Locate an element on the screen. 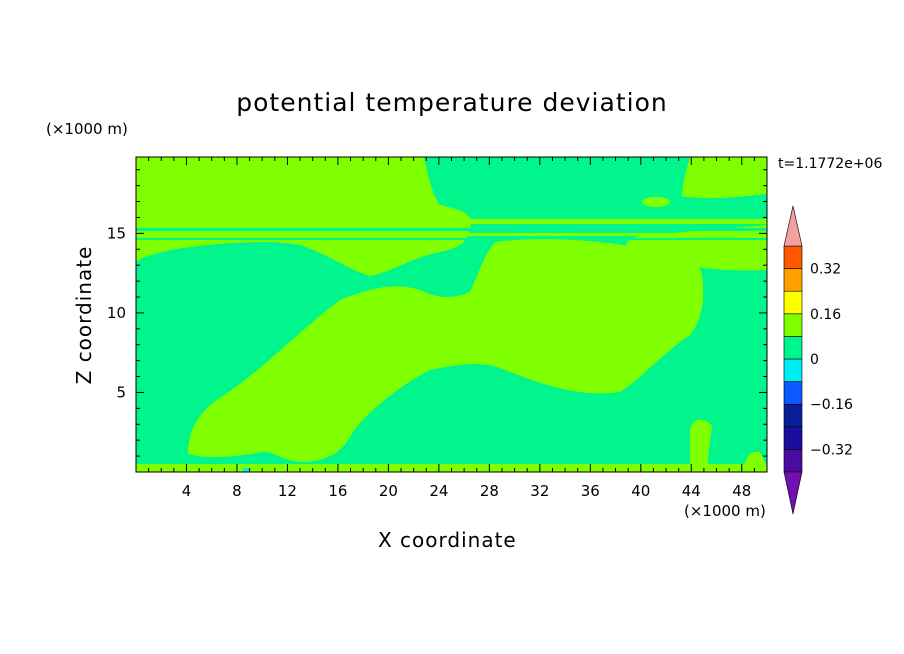  x-axis-unit: (×1000 m) is located at coordinates (725, 511).